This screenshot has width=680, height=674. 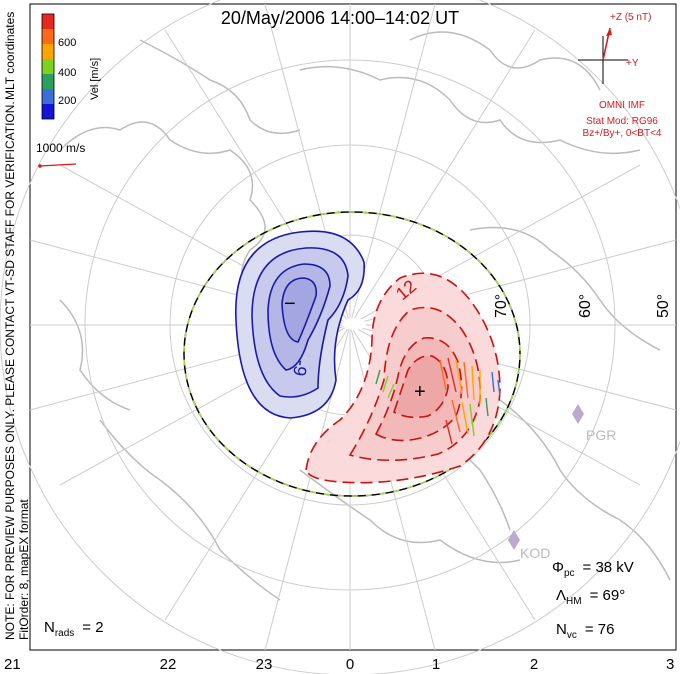 I want to click on station-pgr-label: PGR, so click(x=601, y=435).